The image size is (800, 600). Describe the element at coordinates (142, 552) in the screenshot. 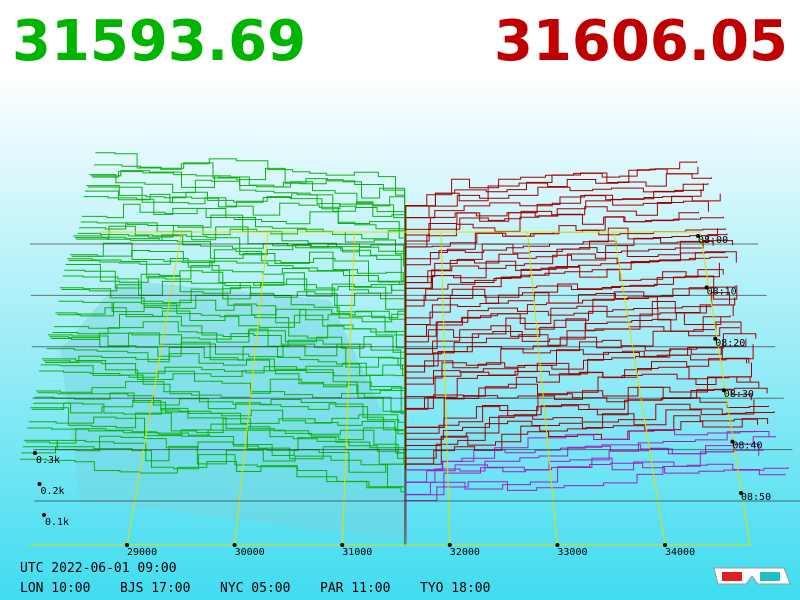

I see `price-label: 29000` at that location.